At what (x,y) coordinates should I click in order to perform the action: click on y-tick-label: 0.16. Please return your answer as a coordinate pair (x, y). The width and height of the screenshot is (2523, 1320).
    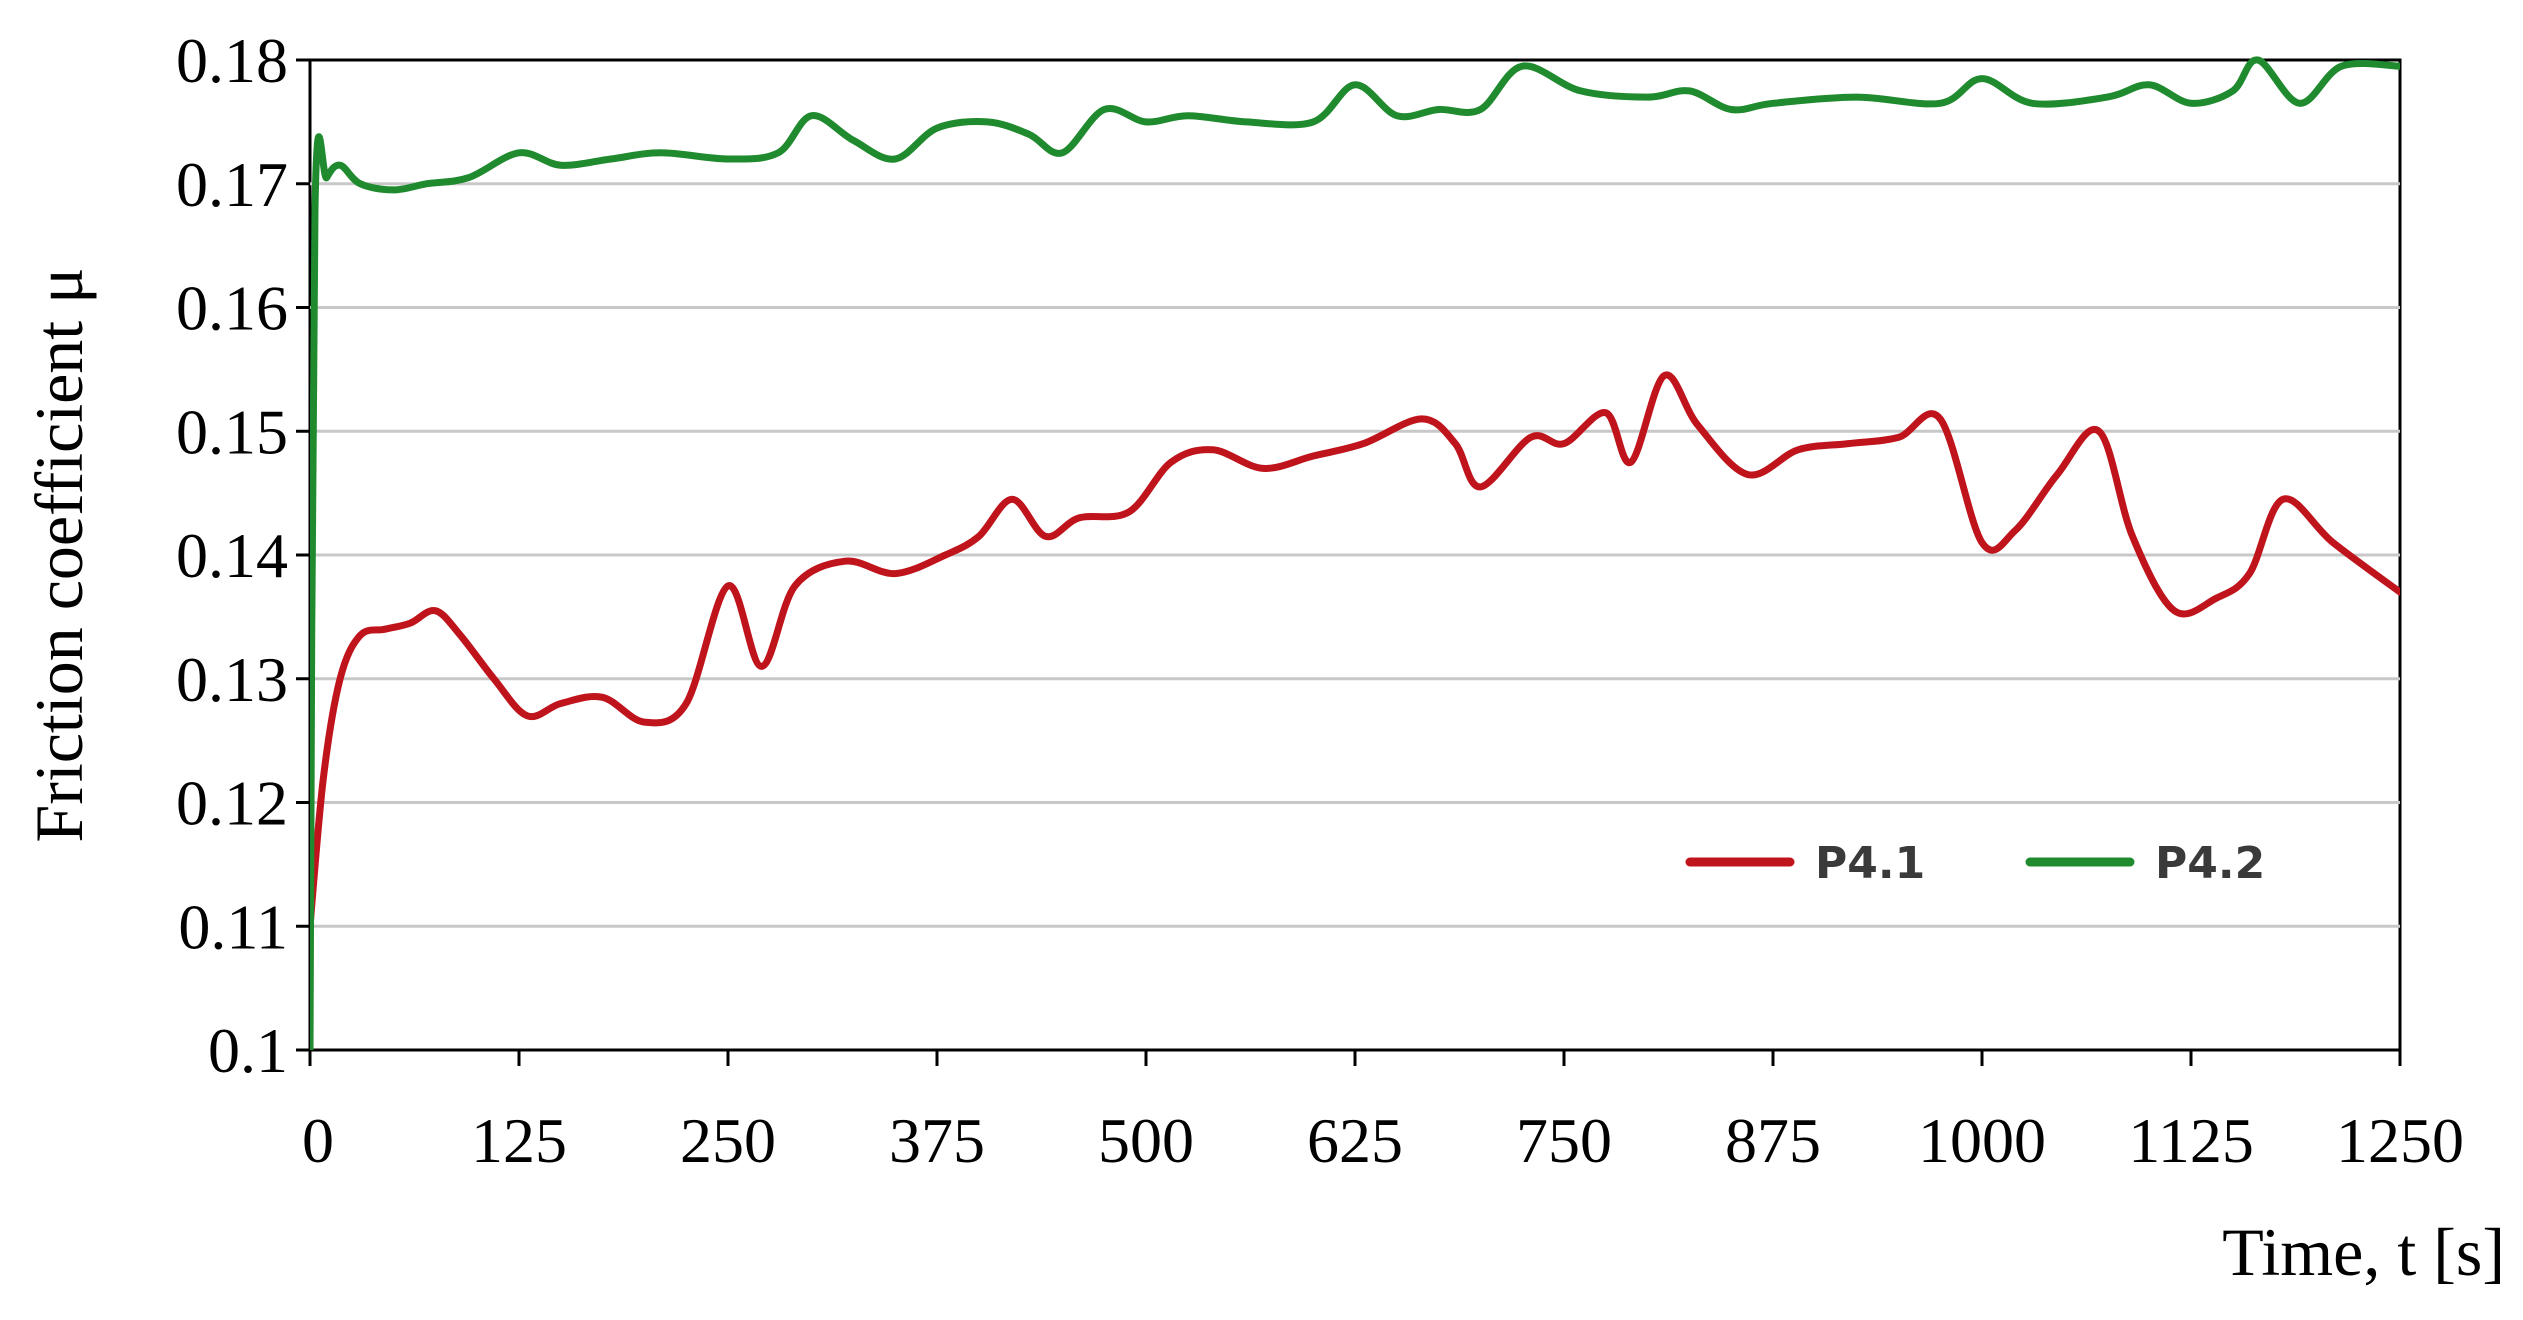
    Looking at the image, I should click on (232, 308).